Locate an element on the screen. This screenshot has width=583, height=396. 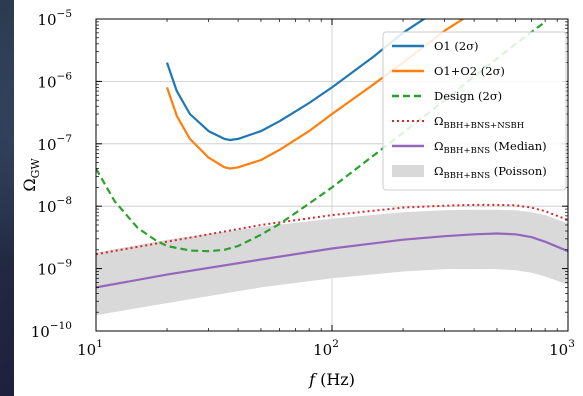
legend-label: ΩBBH+BNS+NSBH is located at coordinates (479, 122).